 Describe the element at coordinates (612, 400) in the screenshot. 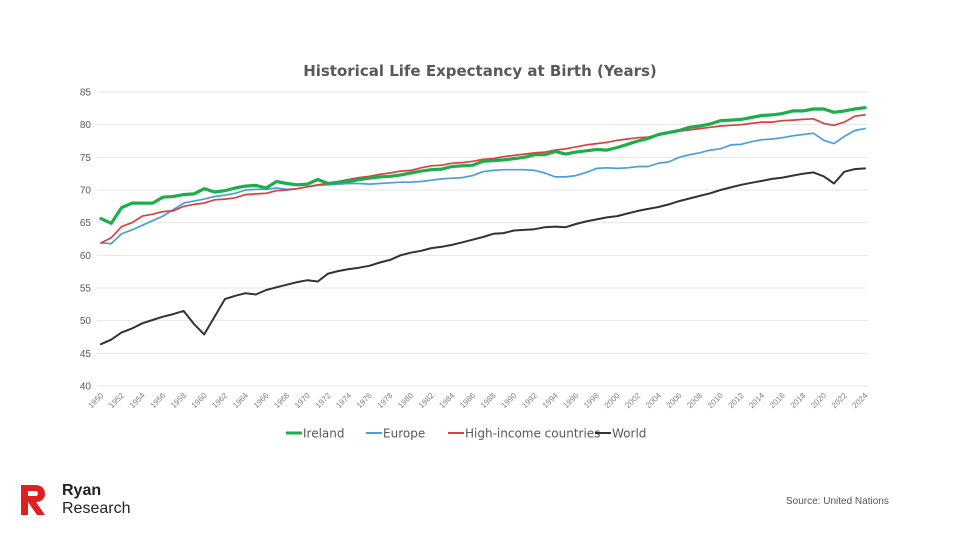

I see `x-tick-label: 2000` at that location.